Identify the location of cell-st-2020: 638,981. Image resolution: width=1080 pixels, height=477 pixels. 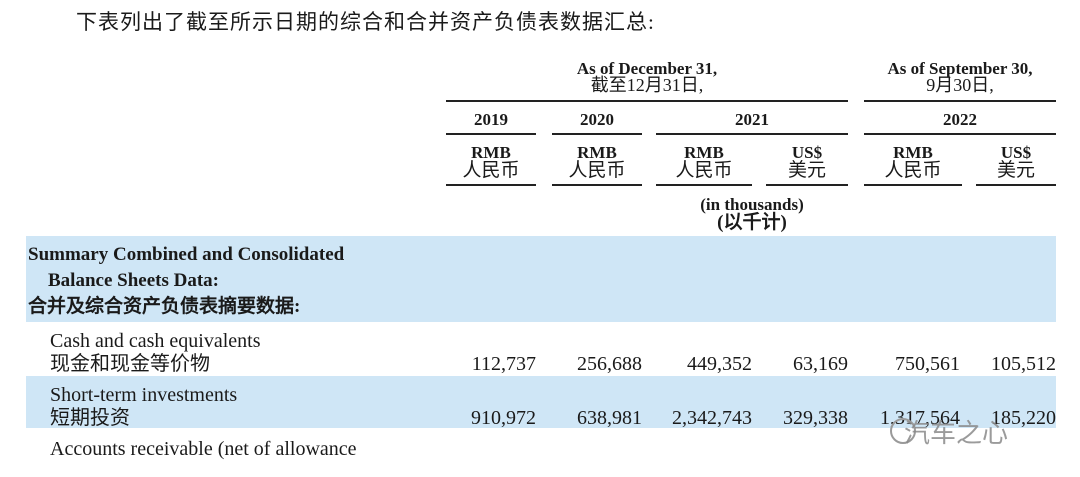
(609, 418).